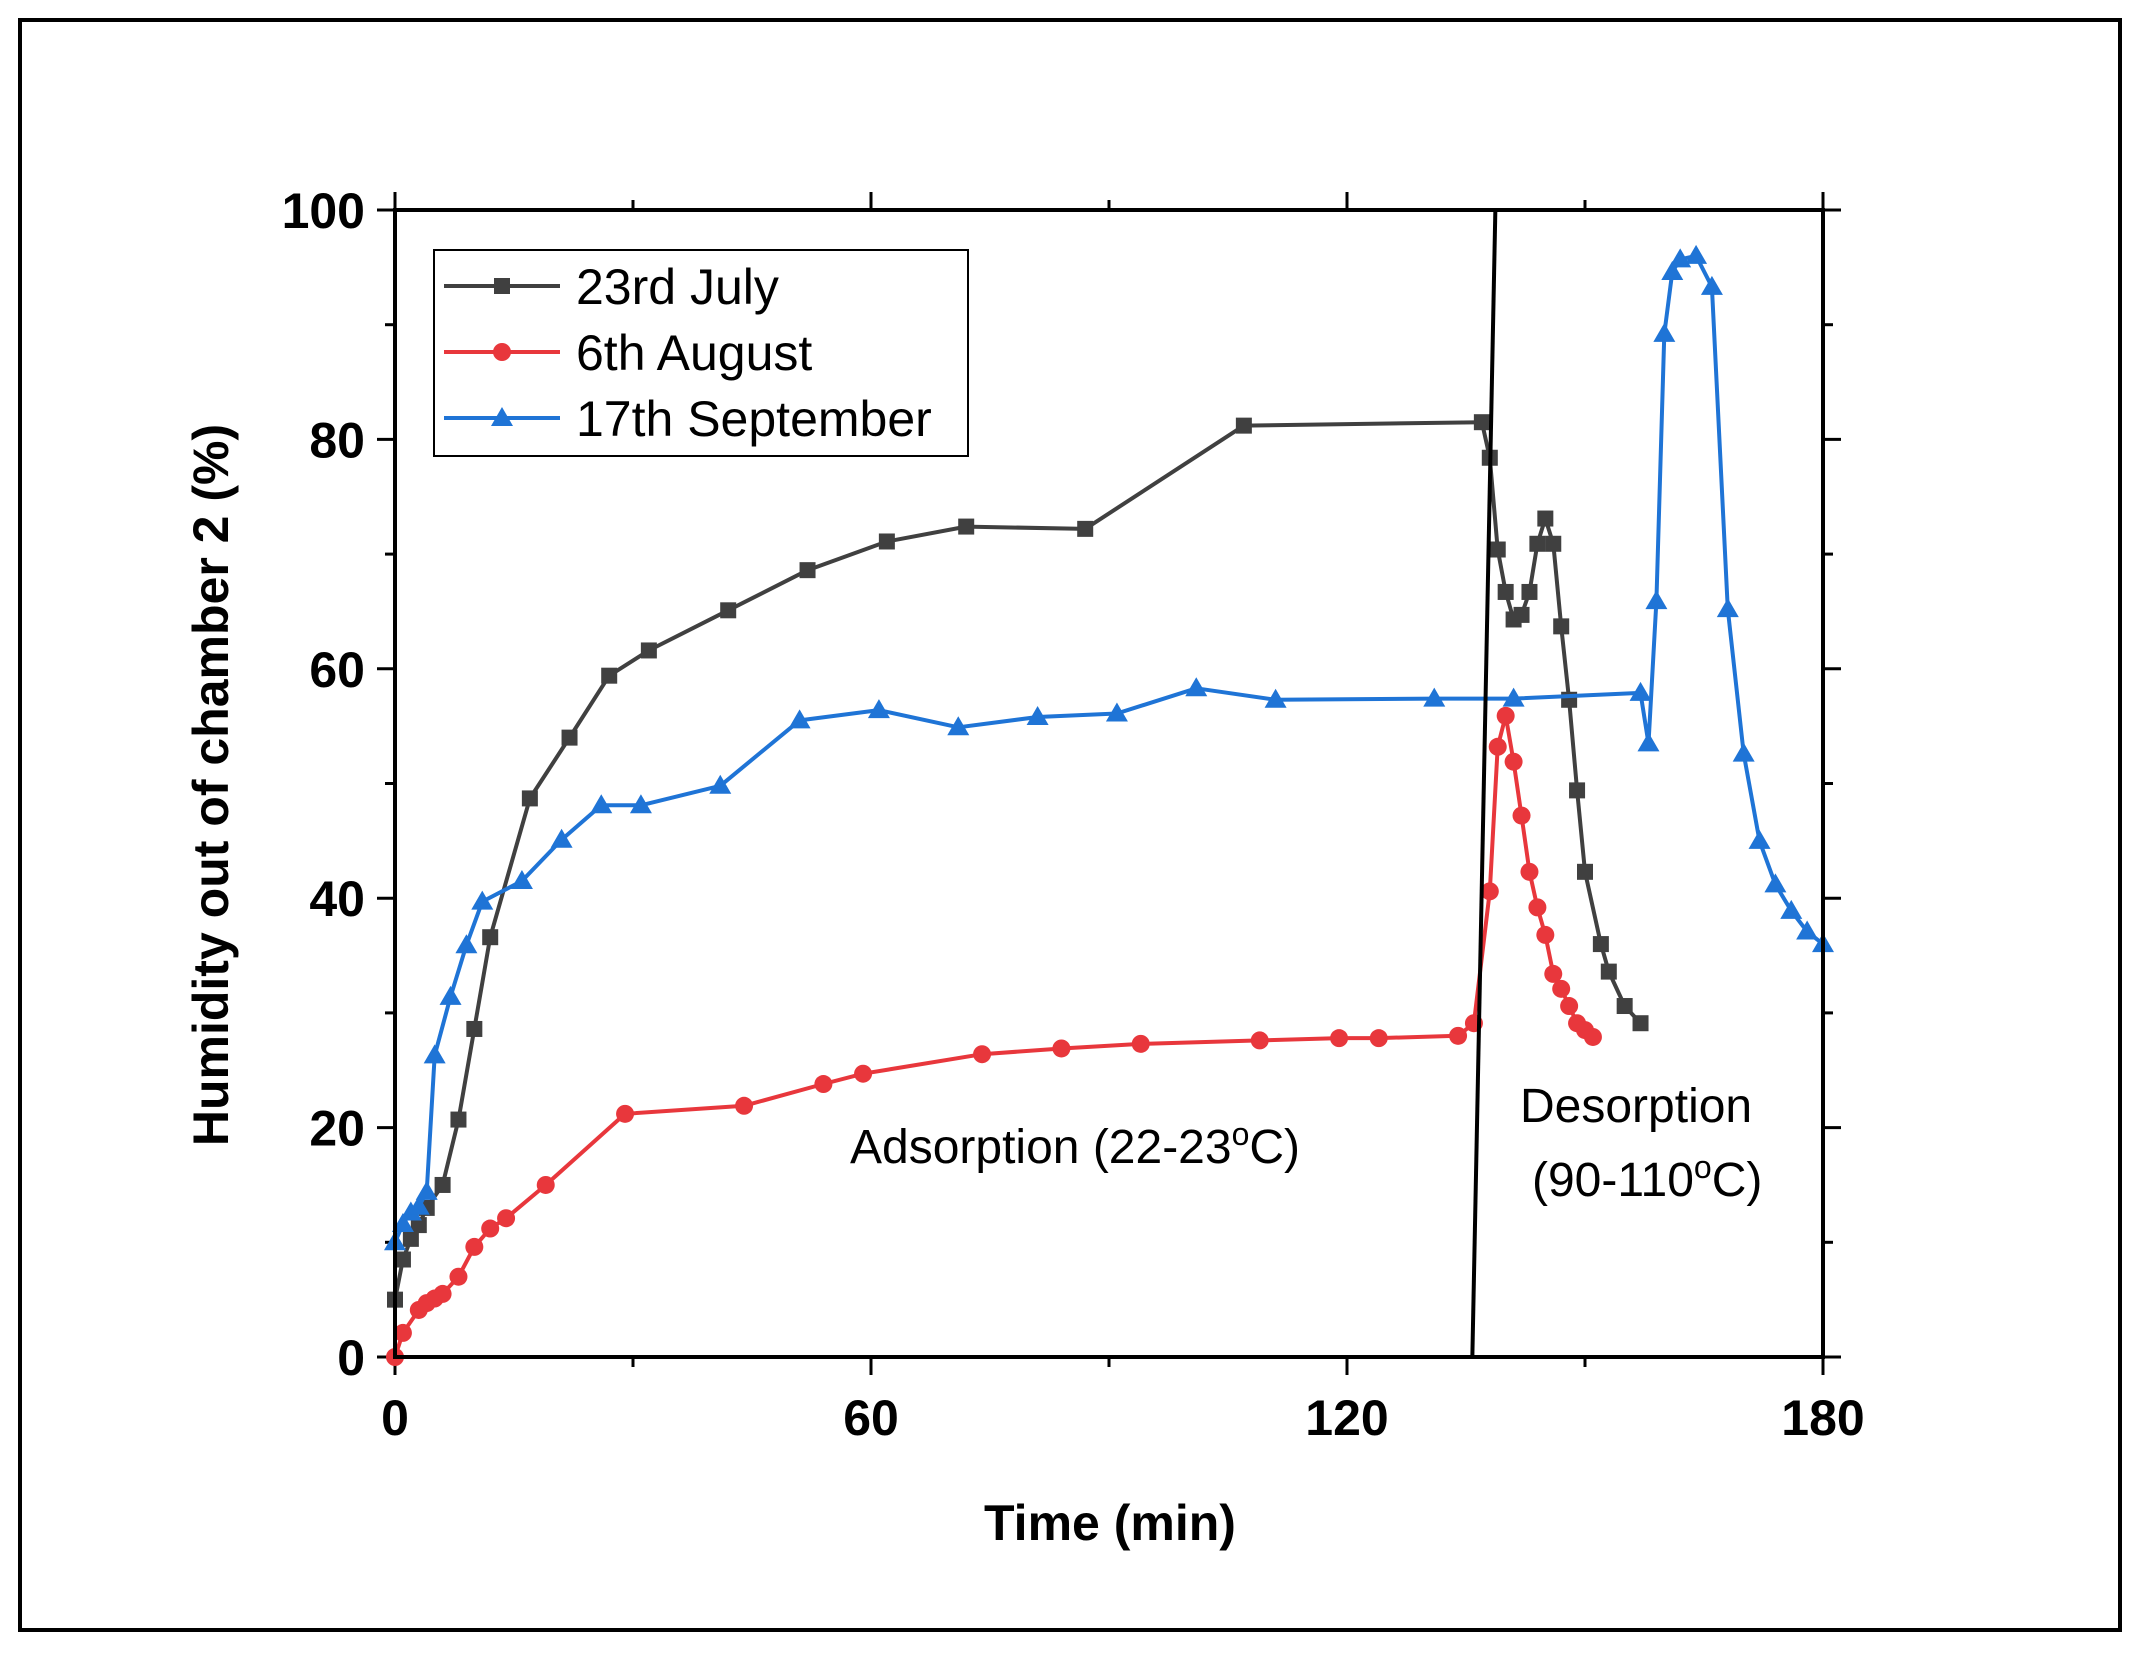 The image size is (2143, 1654). Describe the element at coordinates (1346, 1418) in the screenshot. I see `x-tick-label: 120` at that location.